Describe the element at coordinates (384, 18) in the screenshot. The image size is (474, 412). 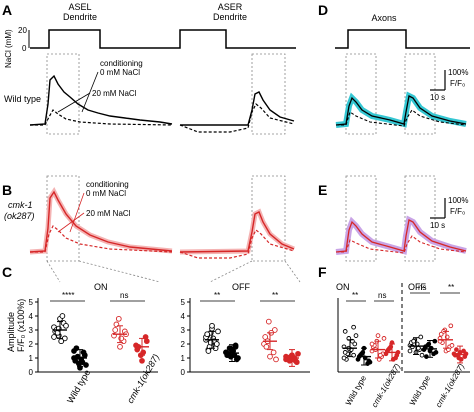
I see `d-title: Axons` at that location.